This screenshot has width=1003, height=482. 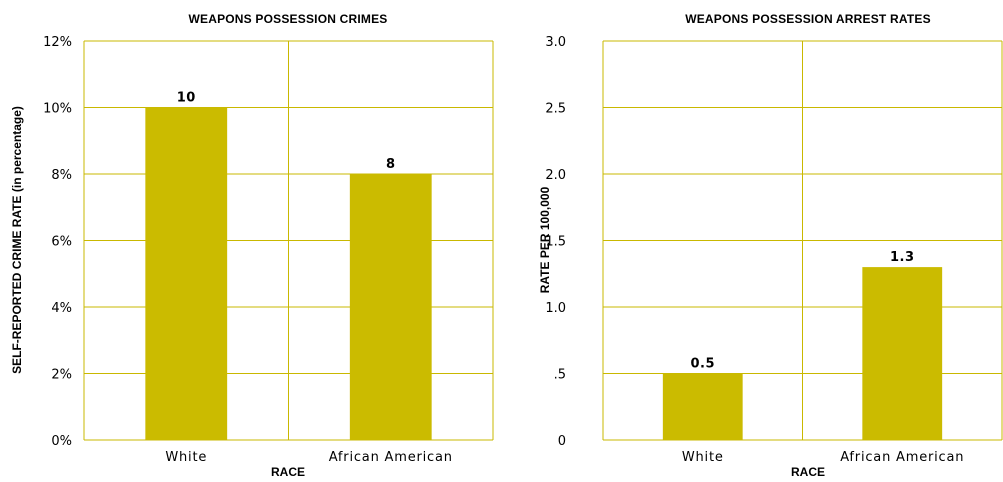 I want to click on y-tick-label: 8%, so click(x=61, y=175).